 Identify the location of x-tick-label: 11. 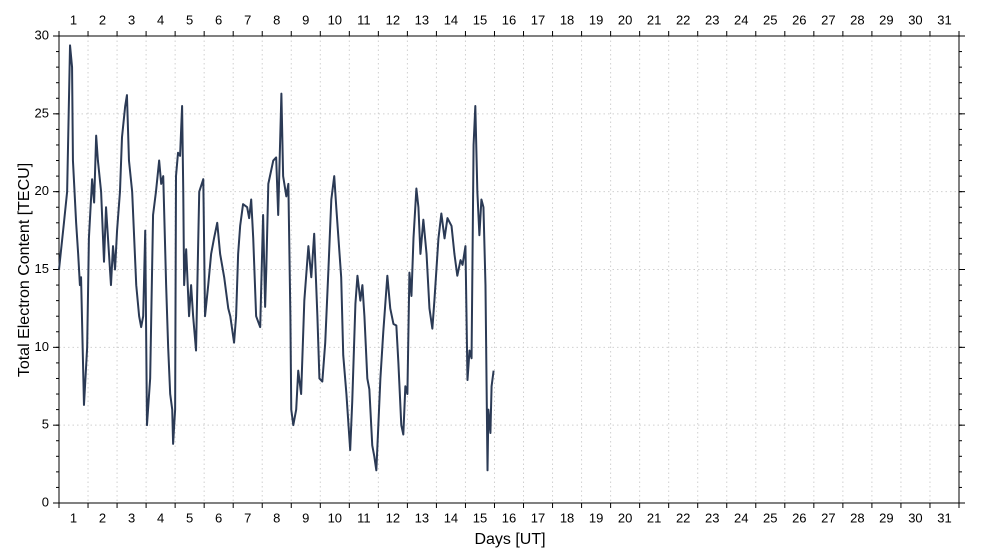
(364, 517).